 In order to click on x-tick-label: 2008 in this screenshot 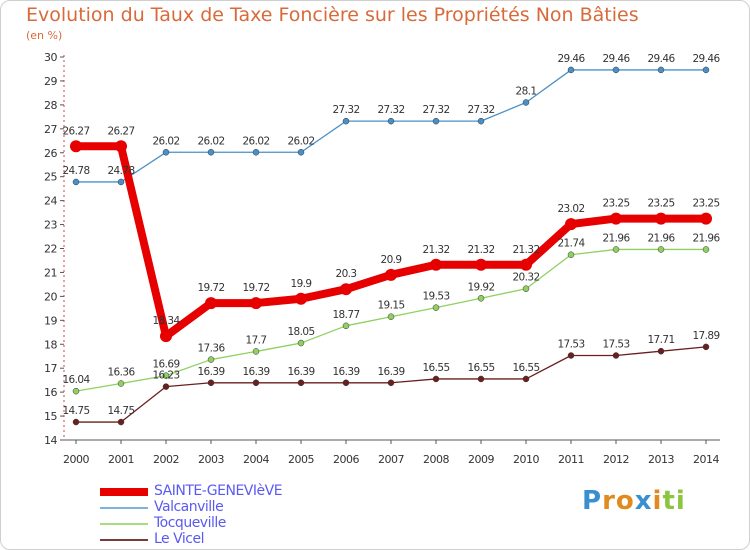, I will do `click(436, 459)`.